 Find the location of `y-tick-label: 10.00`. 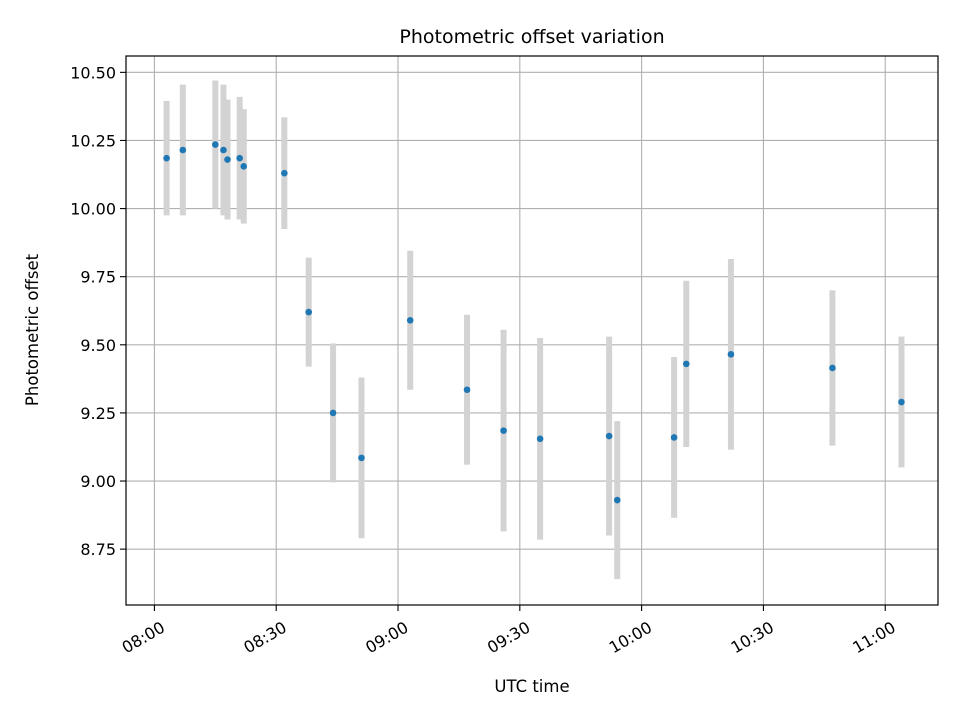

y-tick-label: 10.00 is located at coordinates (93, 209).